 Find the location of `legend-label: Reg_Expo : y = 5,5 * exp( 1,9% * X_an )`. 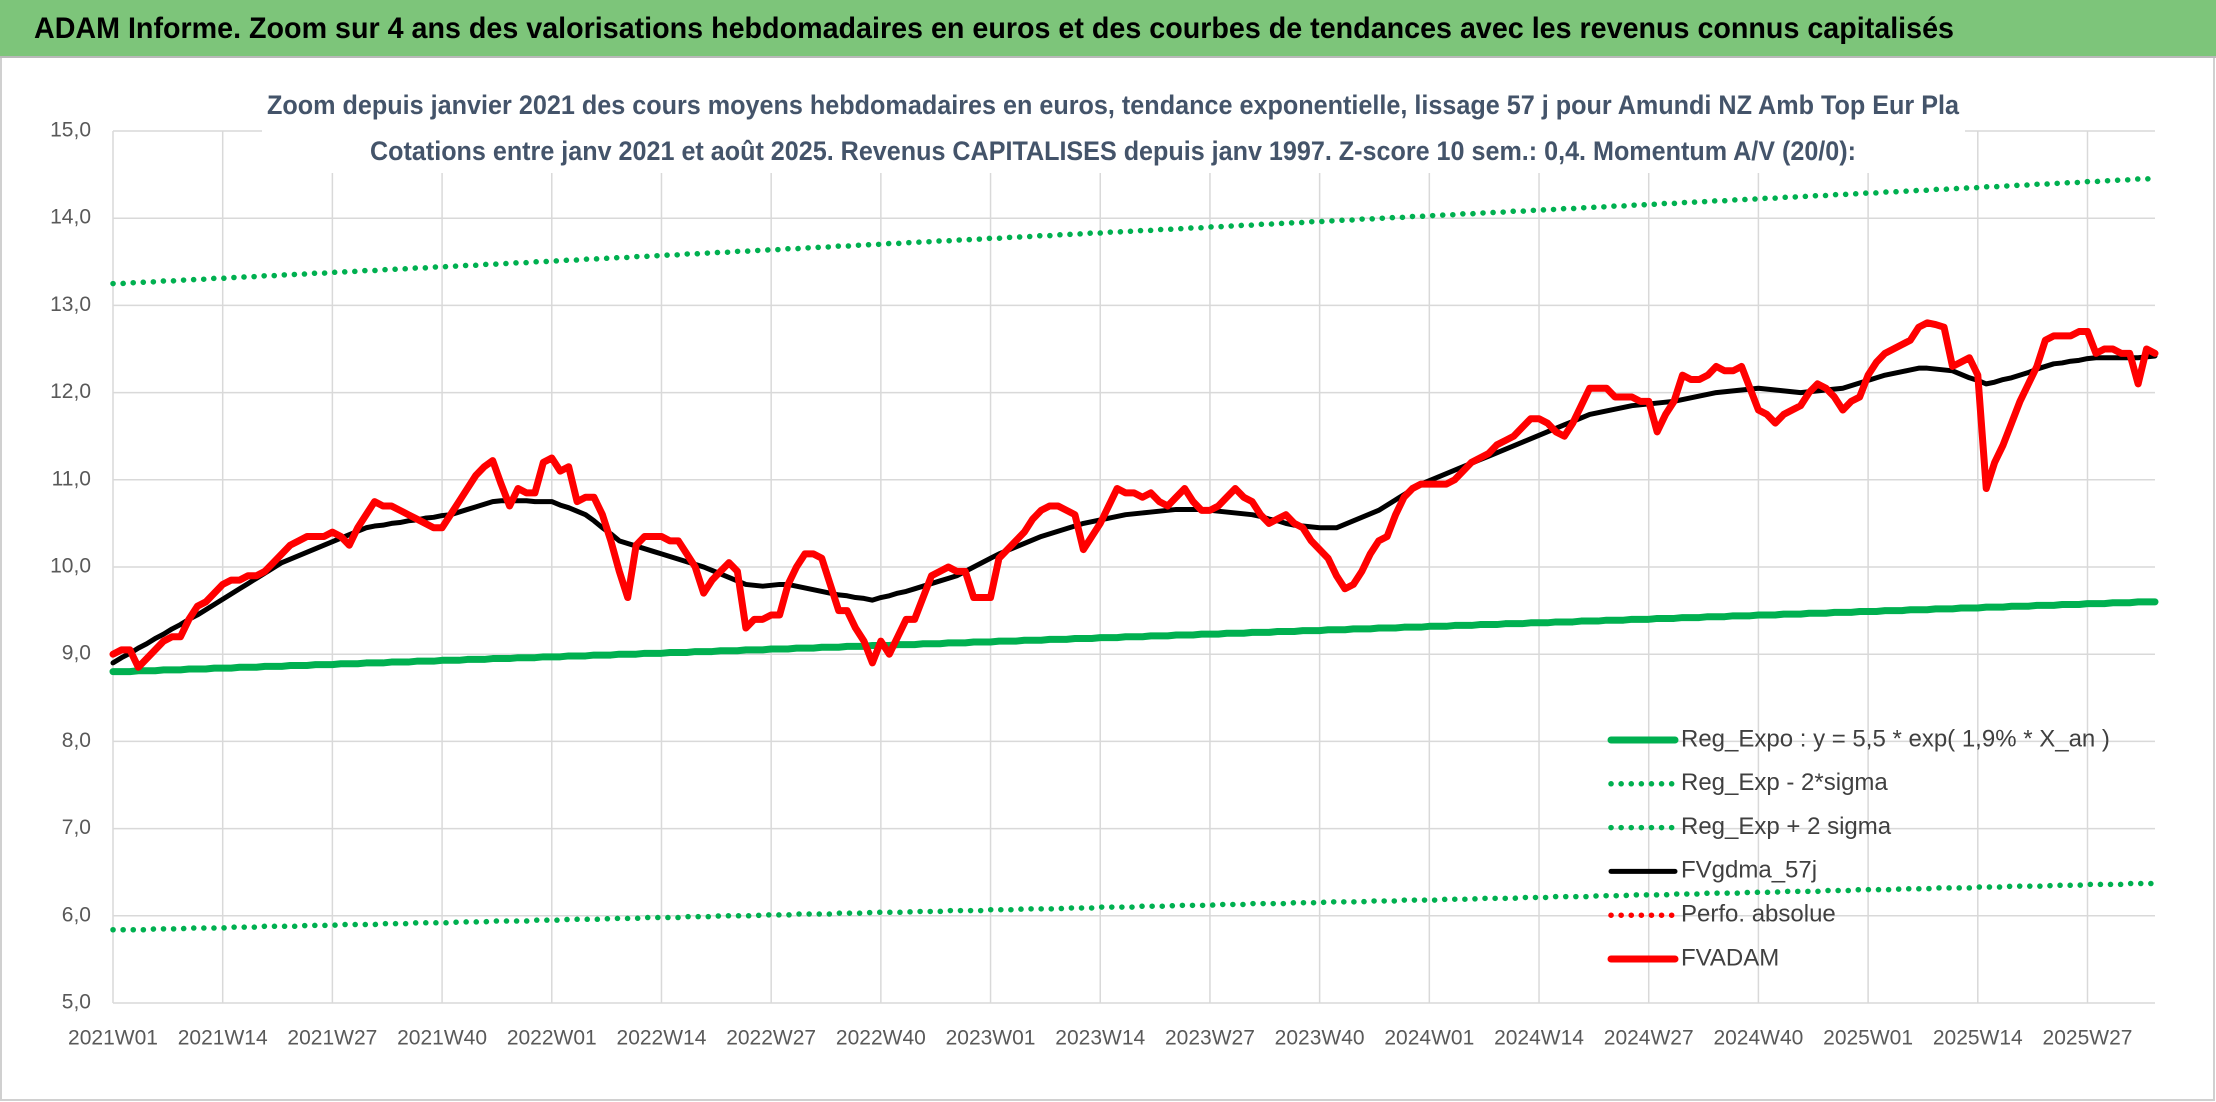

legend-label: Reg_Expo : y = 5,5 * exp( 1,9% * X_an ) is located at coordinates (1895, 738).